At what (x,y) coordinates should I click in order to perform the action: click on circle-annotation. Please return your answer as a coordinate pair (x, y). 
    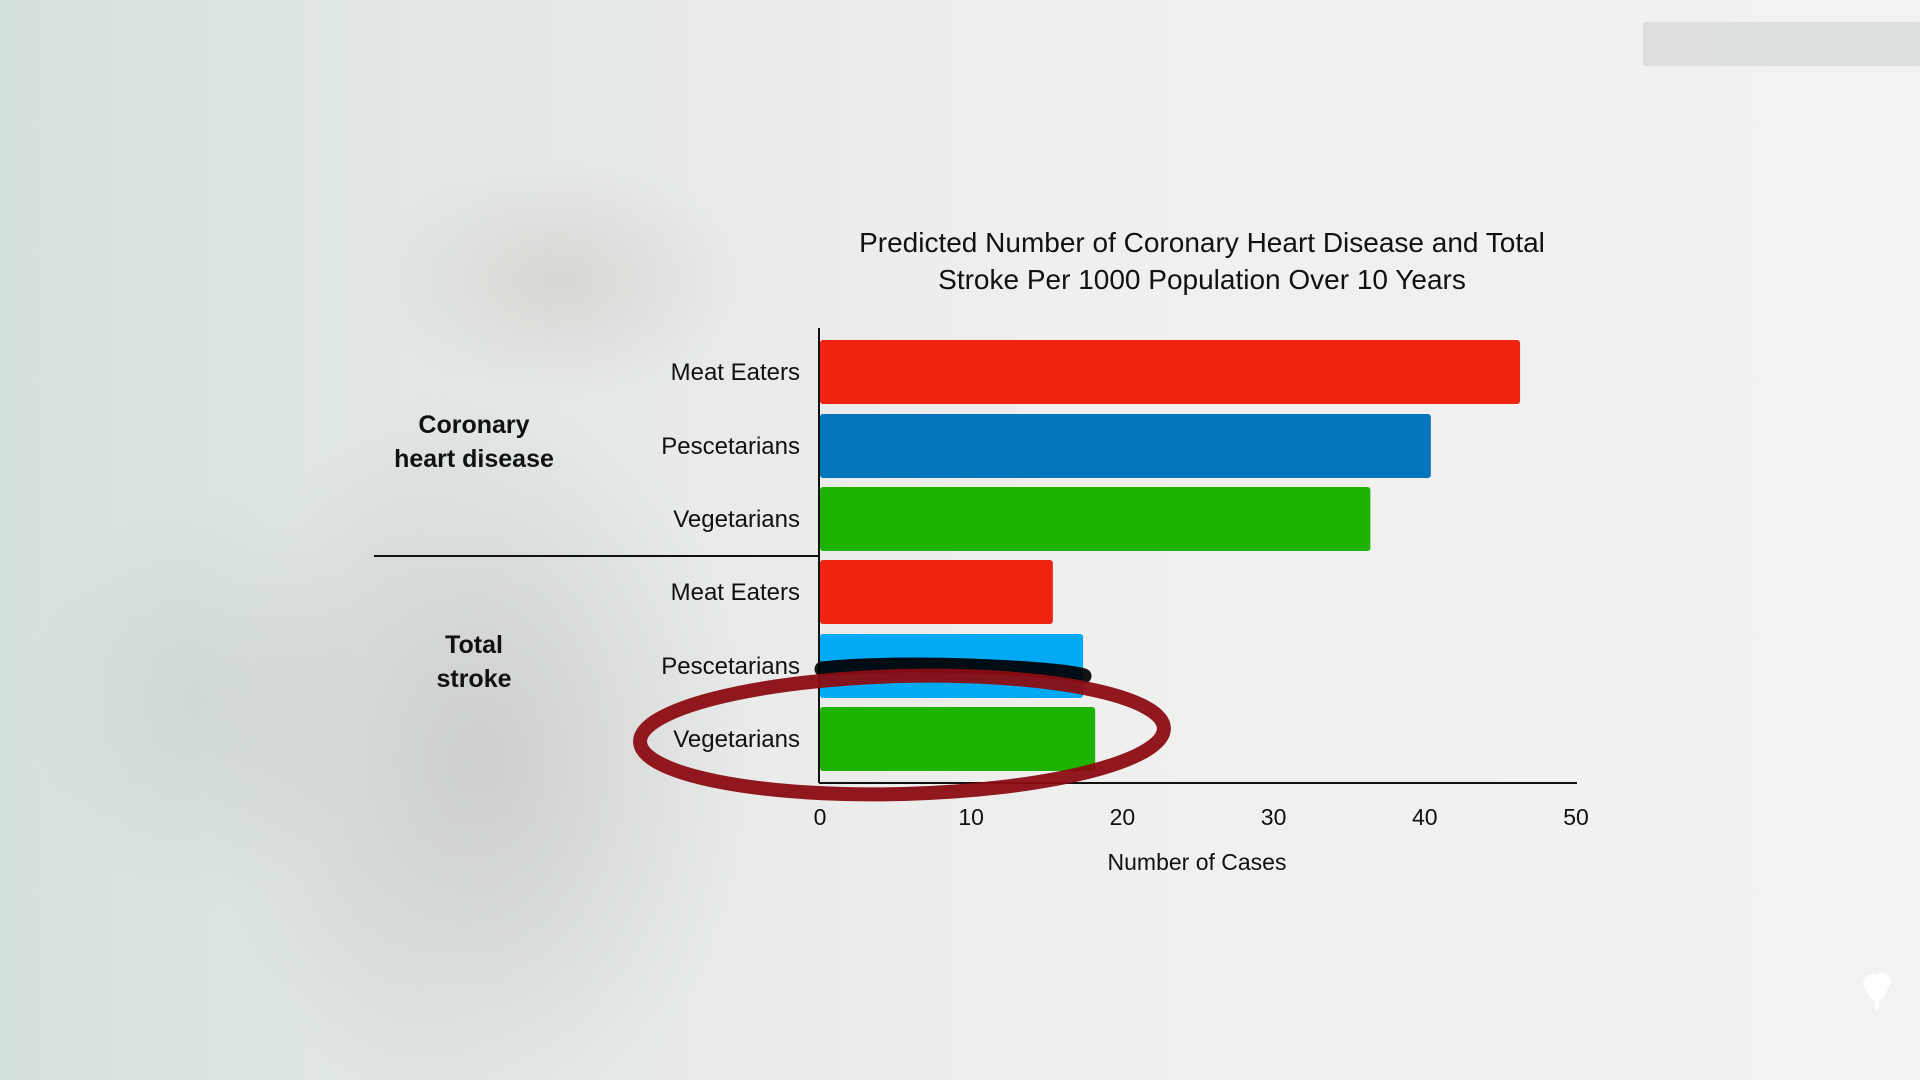
    Looking at the image, I should click on (902, 735).